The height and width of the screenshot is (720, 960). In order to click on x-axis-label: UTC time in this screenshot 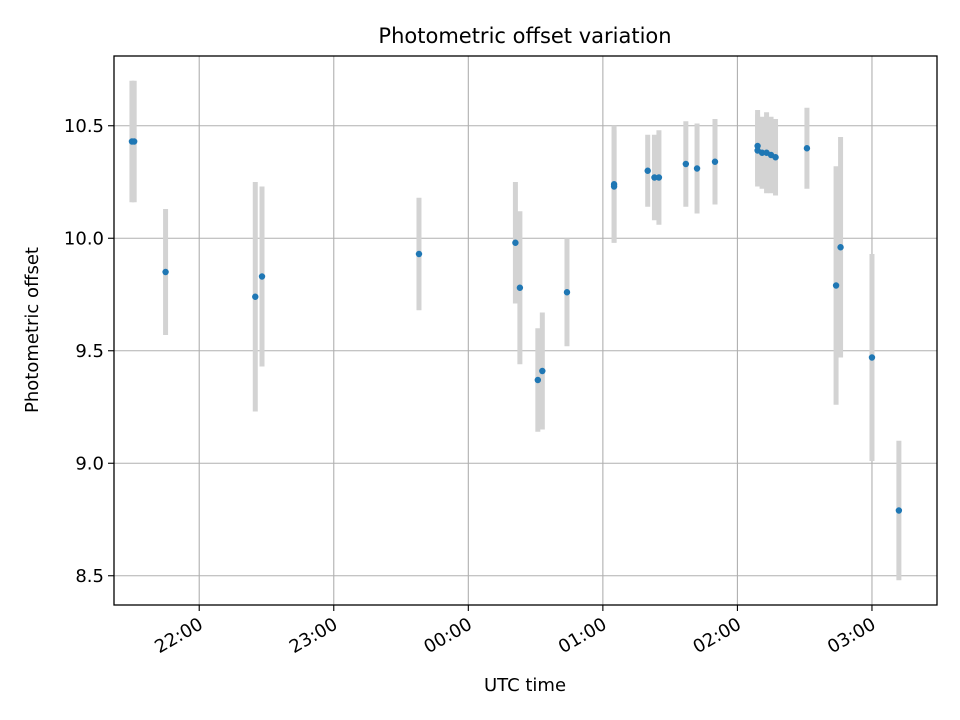, I will do `click(525, 685)`.